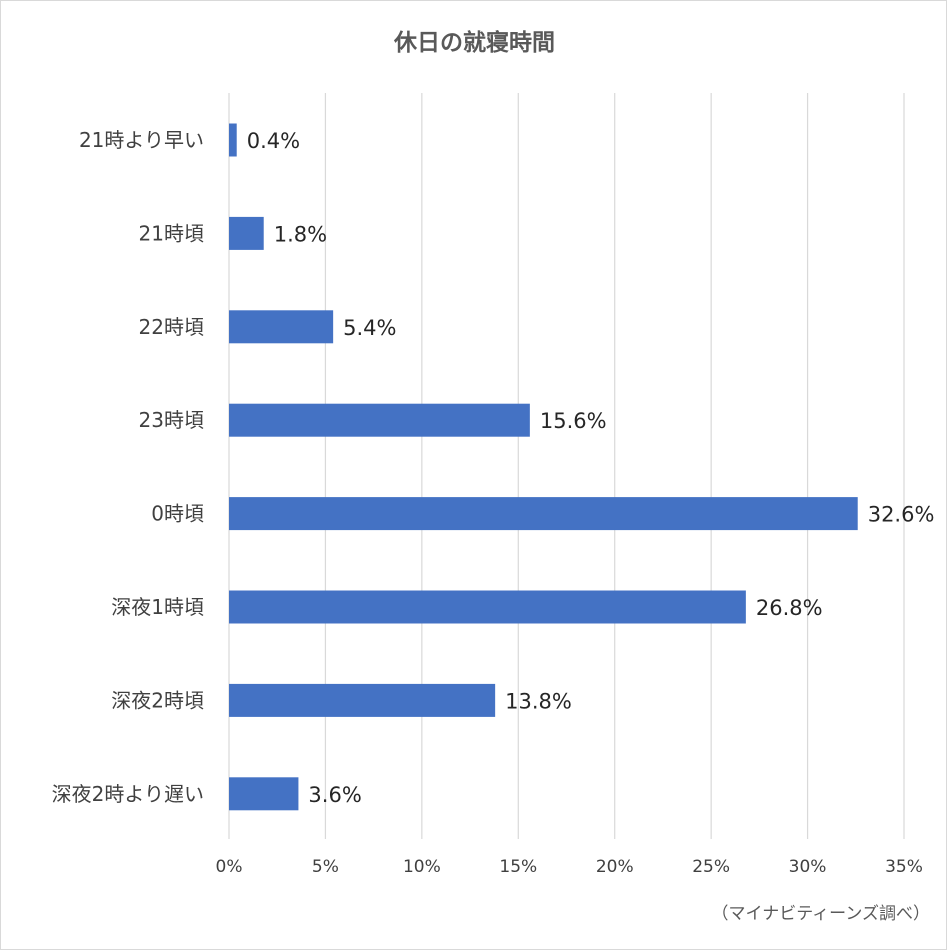  I want to click on data-label: 15.6%, so click(573, 421).